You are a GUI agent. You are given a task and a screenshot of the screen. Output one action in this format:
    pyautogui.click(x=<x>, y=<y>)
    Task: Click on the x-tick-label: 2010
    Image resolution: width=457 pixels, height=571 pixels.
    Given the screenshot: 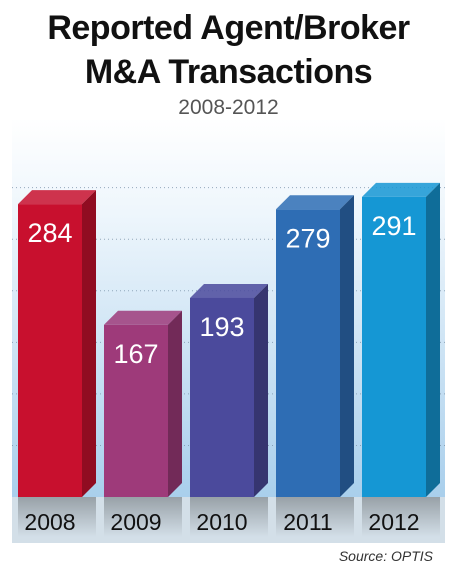 What is the action you would take?
    pyautogui.click(x=221, y=522)
    